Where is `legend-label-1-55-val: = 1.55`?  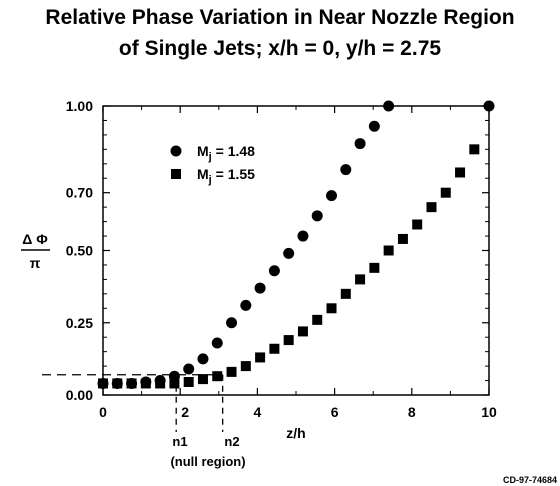
legend-label-1-55-val: = 1.55 is located at coordinates (233, 174).